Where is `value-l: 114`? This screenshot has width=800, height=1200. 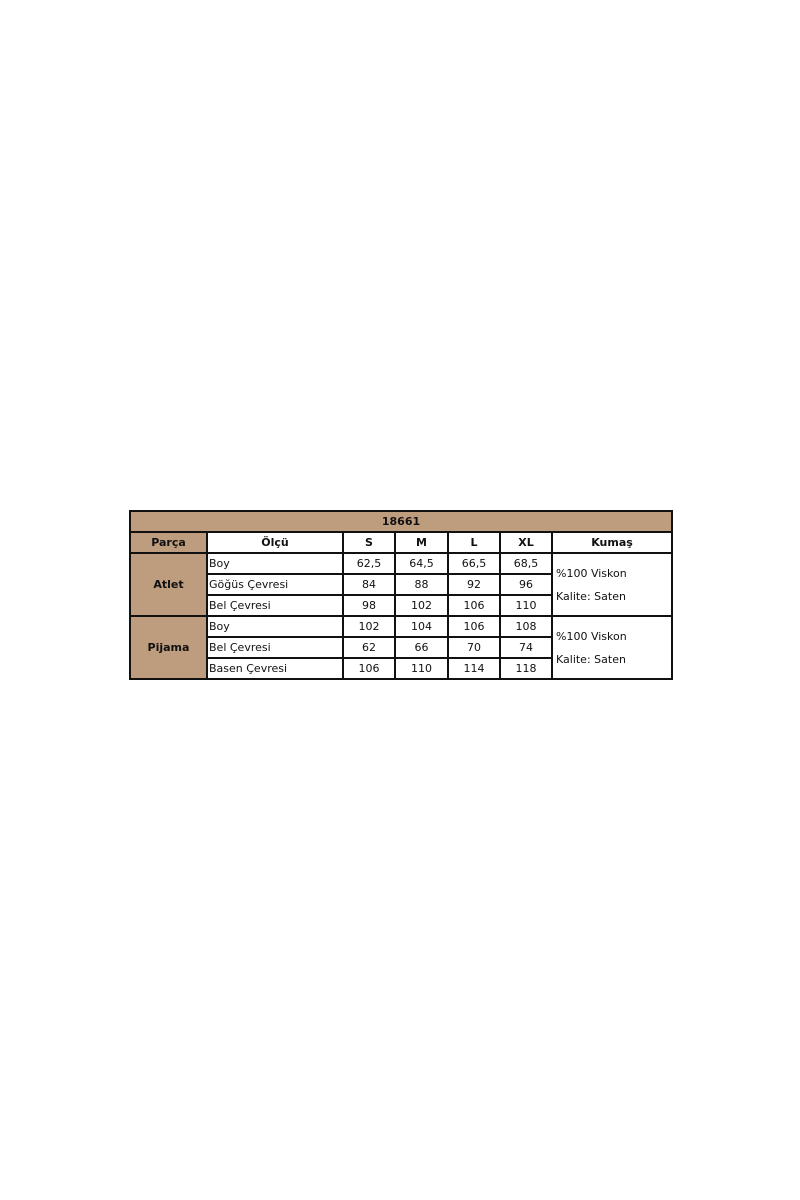 value-l: 114 is located at coordinates (474, 668).